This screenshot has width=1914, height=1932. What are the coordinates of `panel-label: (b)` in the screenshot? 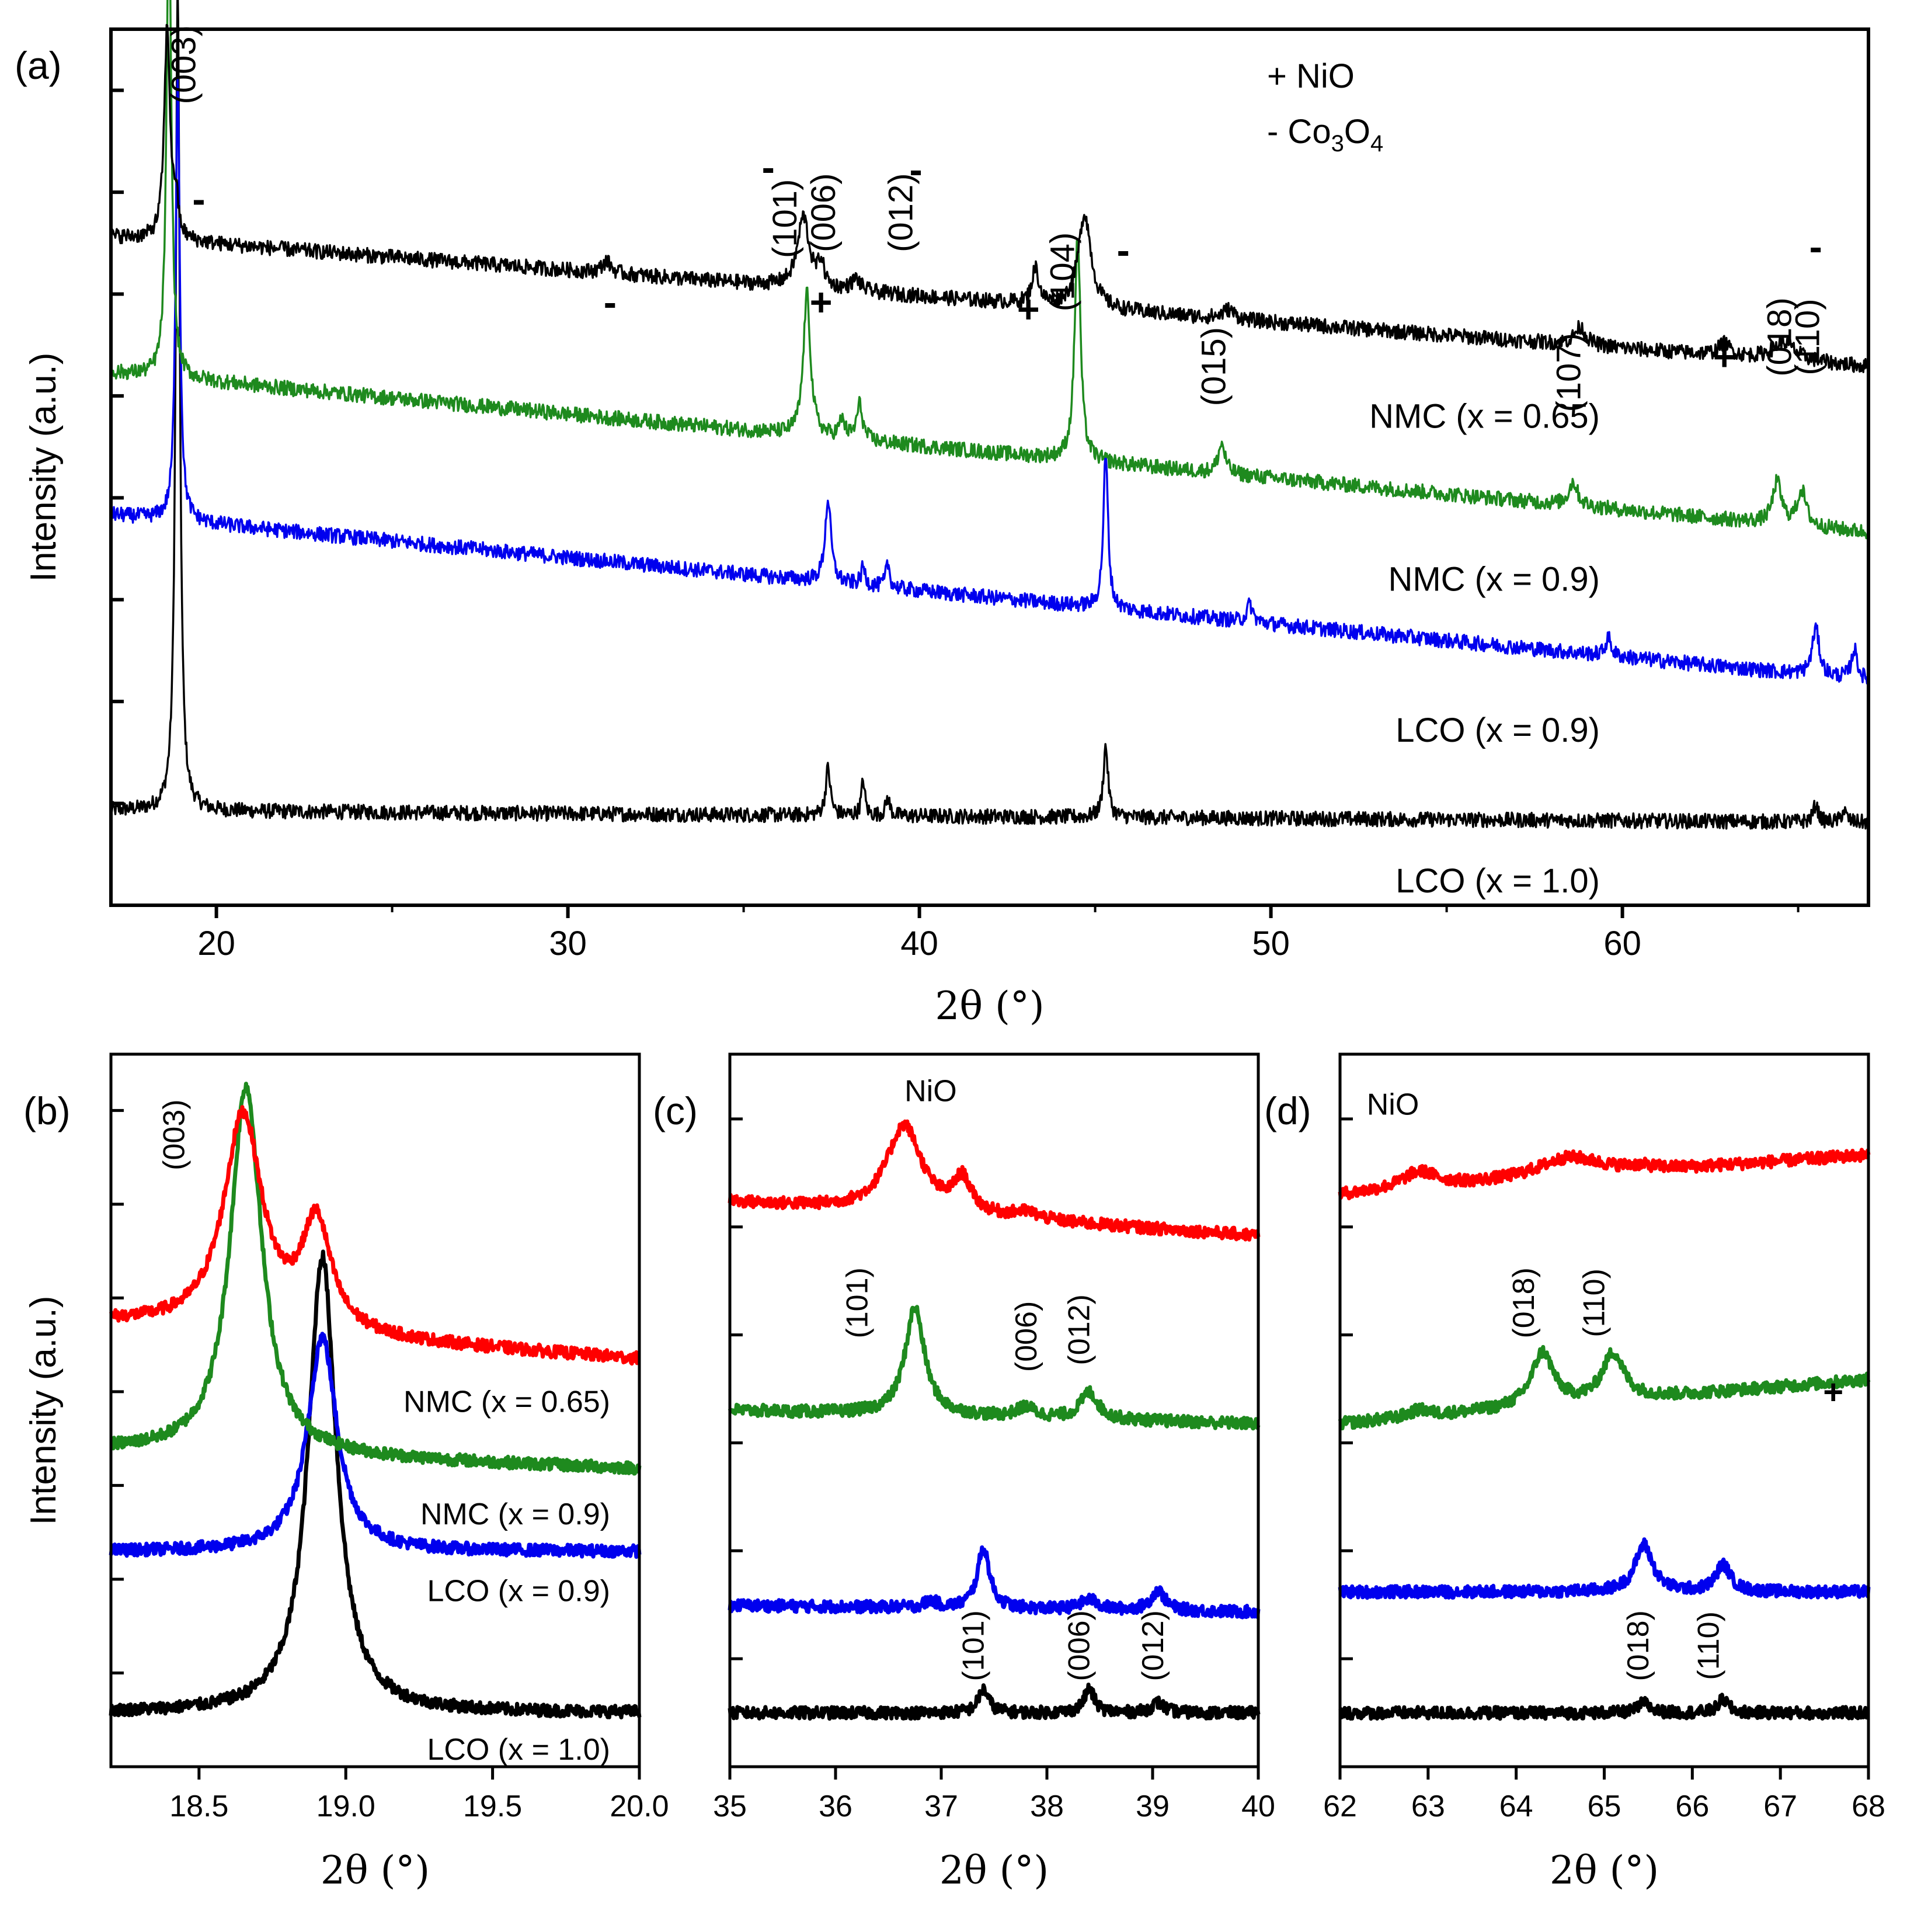 It's located at (47, 1110).